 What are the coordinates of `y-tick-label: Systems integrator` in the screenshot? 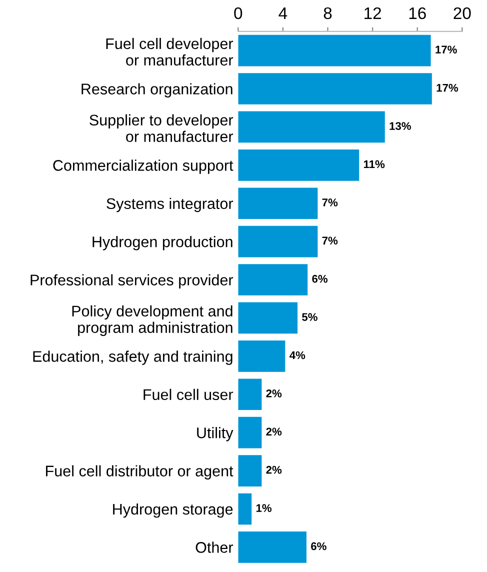 It's located at (170, 205).